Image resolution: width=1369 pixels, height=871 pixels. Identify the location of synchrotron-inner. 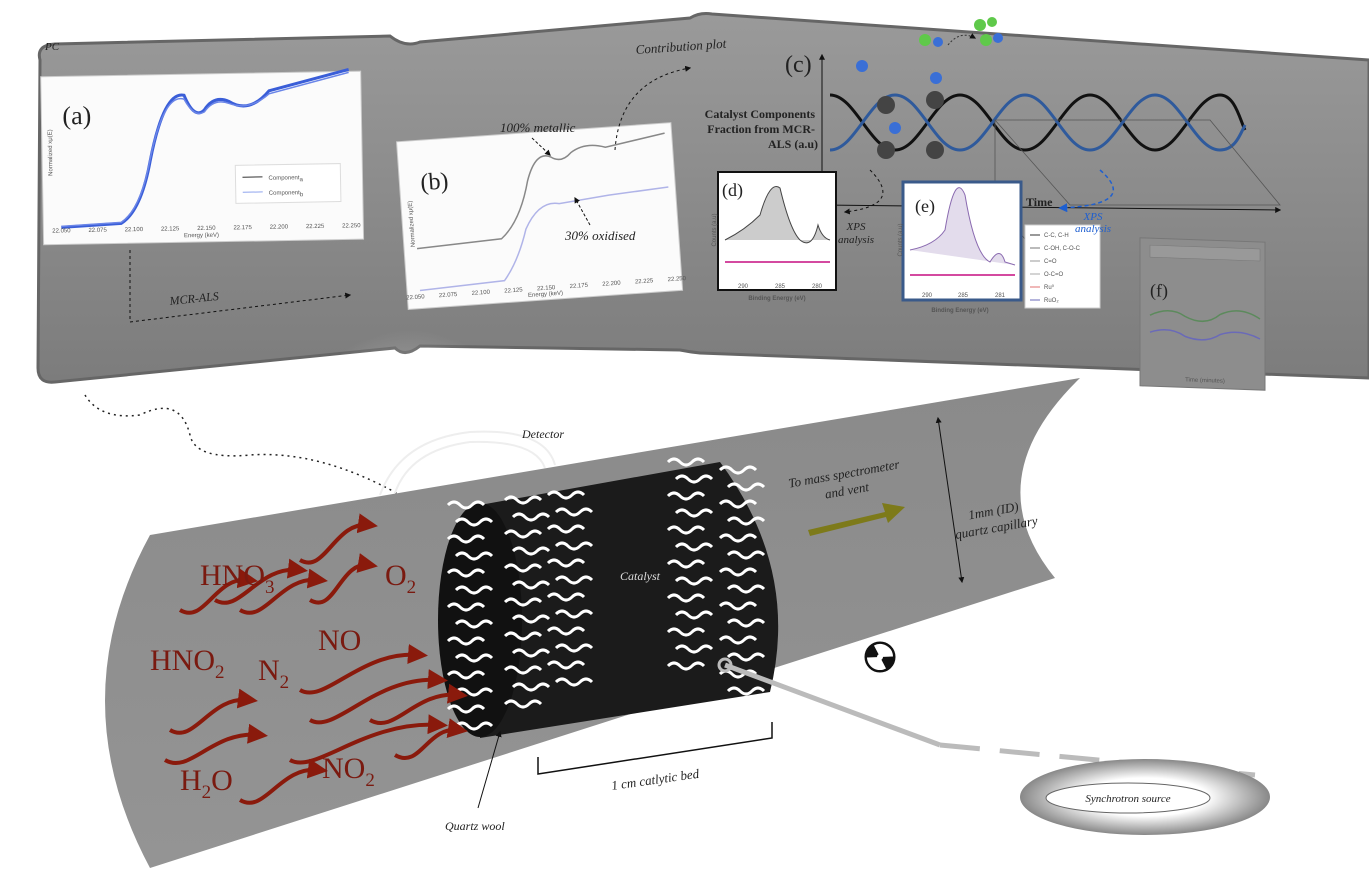
(1128, 798).